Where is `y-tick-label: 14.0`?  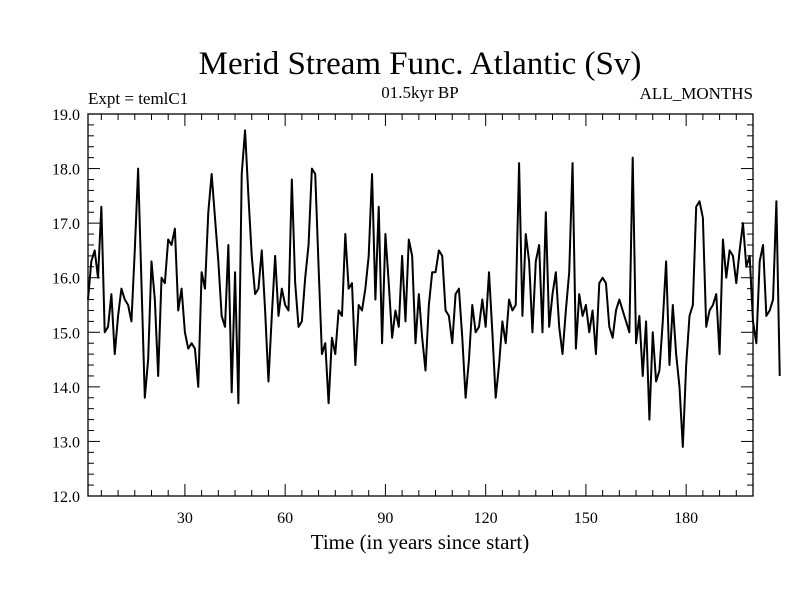 y-tick-label: 14.0 is located at coordinates (66, 388).